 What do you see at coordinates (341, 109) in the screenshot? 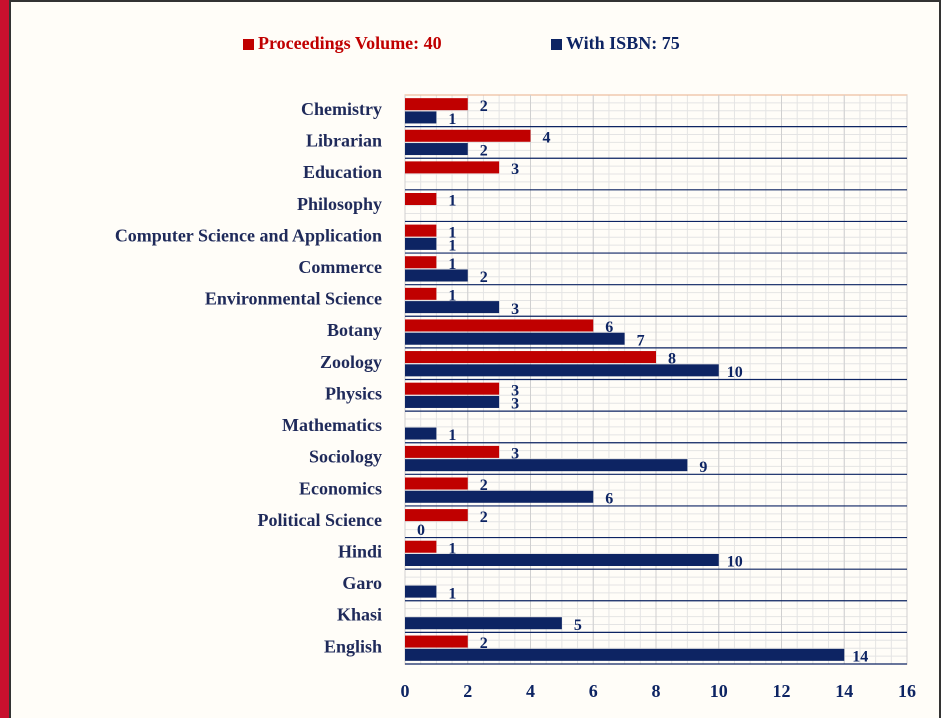
I see `y-tick-label: Chemistry` at bounding box center [341, 109].